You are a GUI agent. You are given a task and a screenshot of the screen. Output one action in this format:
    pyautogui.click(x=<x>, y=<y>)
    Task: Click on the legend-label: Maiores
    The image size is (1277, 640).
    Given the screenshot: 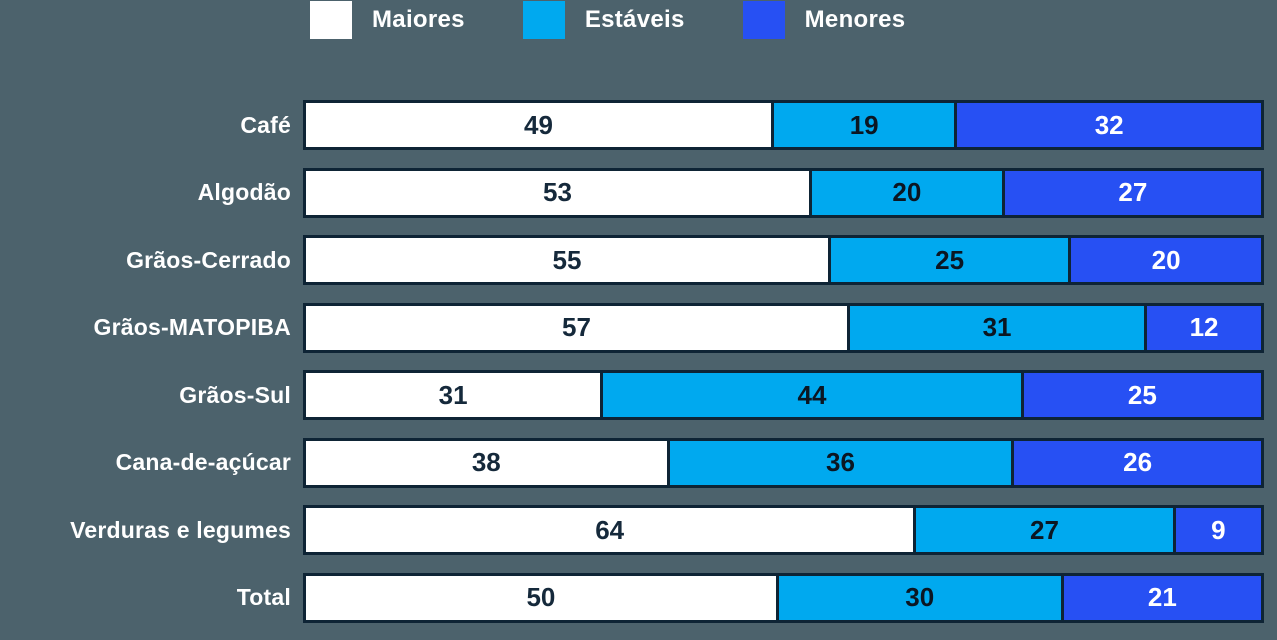 What is the action you would take?
    pyautogui.click(x=418, y=19)
    